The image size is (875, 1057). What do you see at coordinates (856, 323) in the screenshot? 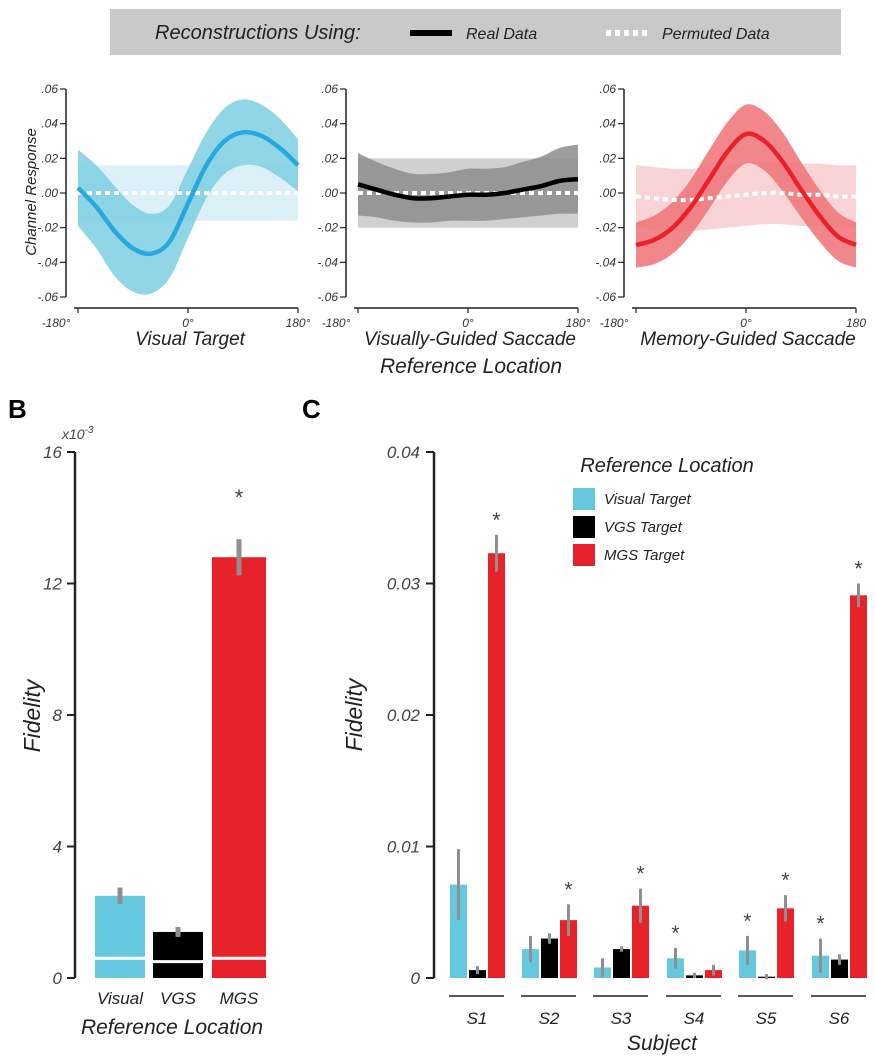
I see `x-tick-label: 180` at bounding box center [856, 323].